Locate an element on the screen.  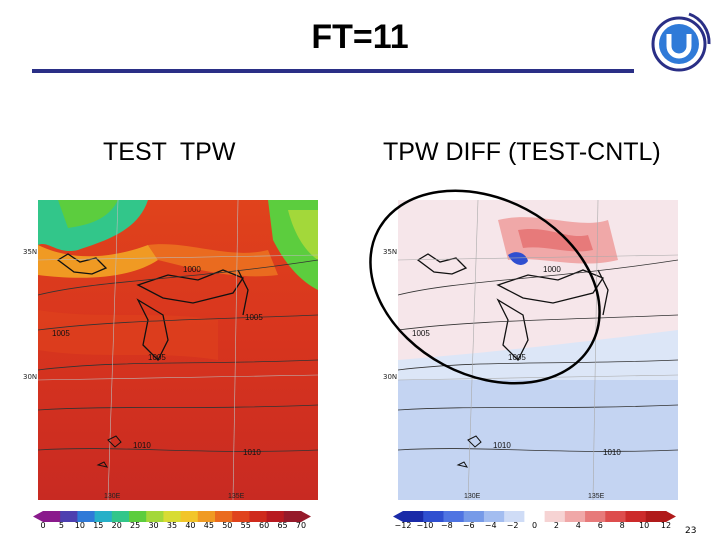
page-number: 23 is located at coordinates (691, 531).